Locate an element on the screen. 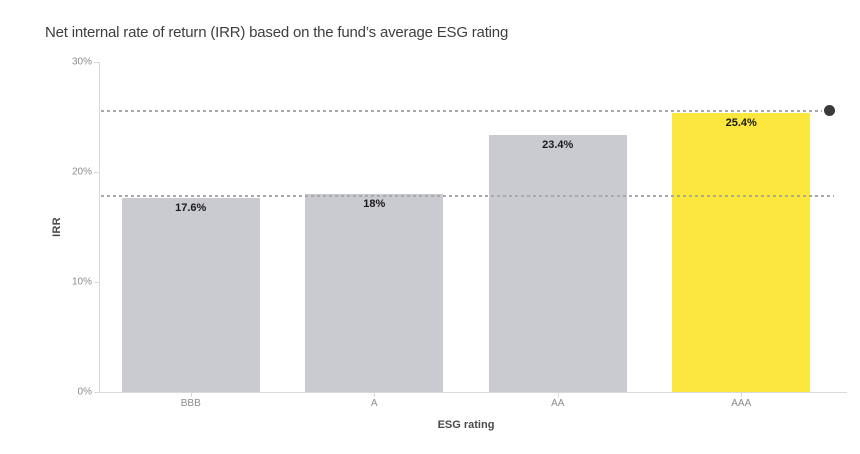  bar-a is located at coordinates (374, 293).